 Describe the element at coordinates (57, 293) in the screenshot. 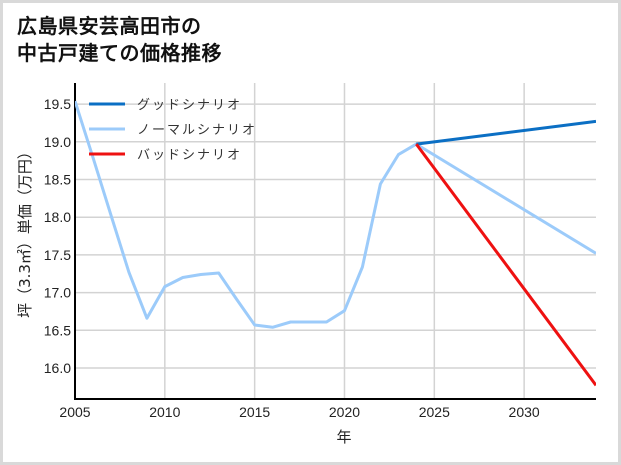

I see `y-tick-label: 17.0` at that location.